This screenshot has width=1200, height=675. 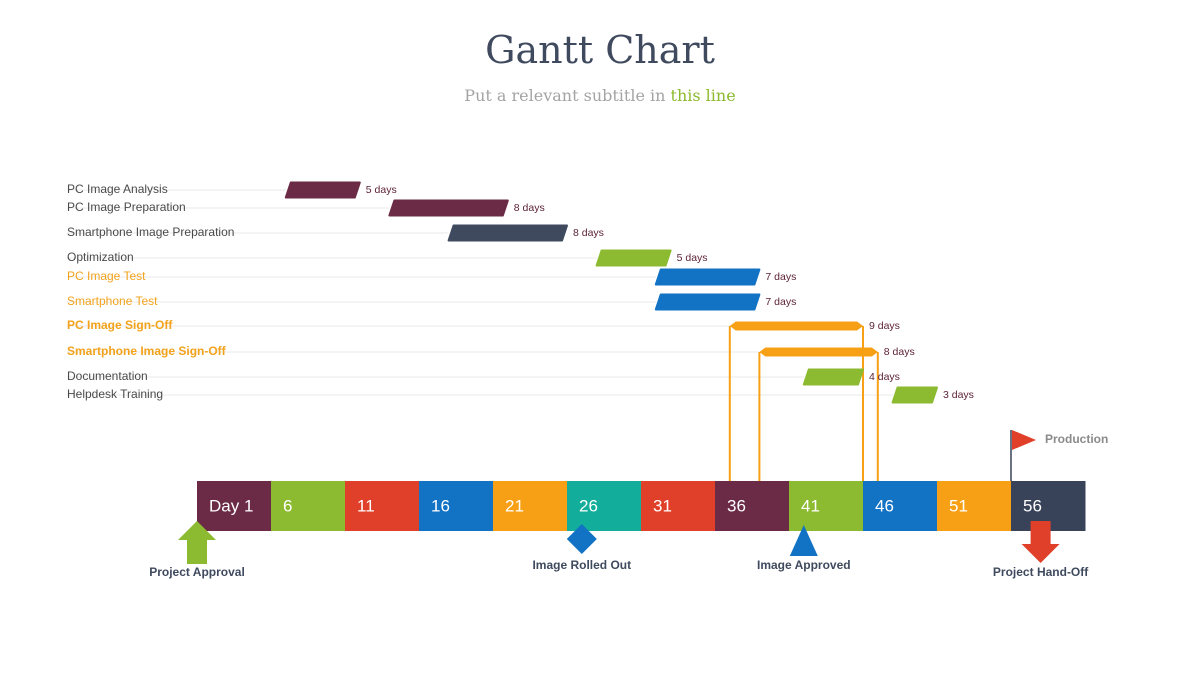 What do you see at coordinates (440, 505) in the screenshot?
I see `timeline-label: 16` at bounding box center [440, 505].